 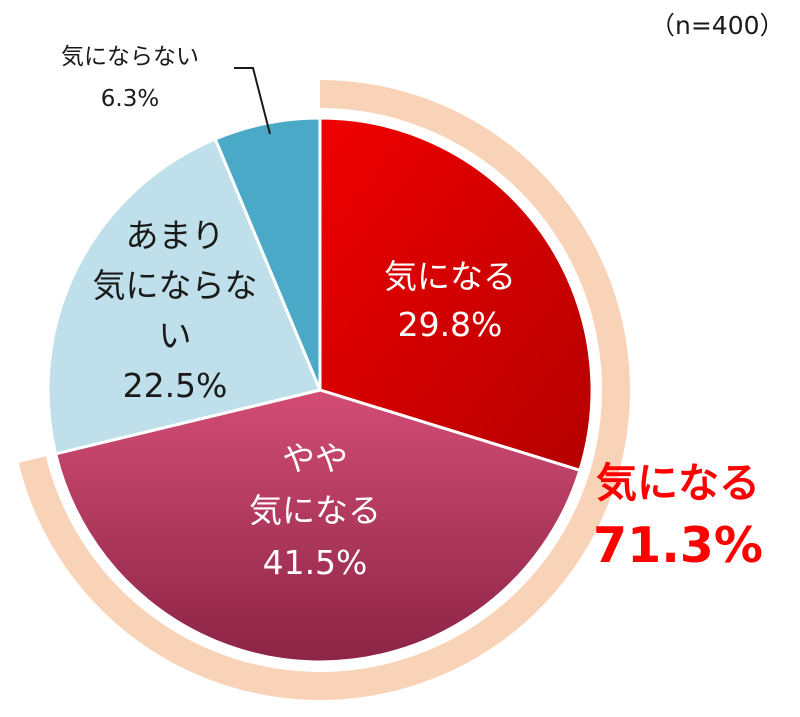 What do you see at coordinates (130, 78) in the screenshot?
I see `slice-label-4: 気にならない 6.3%` at bounding box center [130, 78].